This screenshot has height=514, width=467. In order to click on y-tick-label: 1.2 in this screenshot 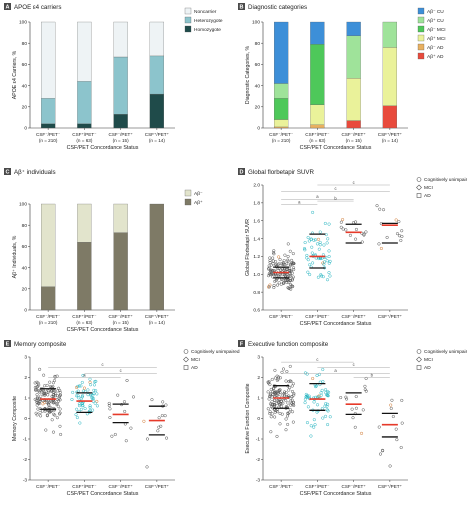, I will do `click(256, 257)`.